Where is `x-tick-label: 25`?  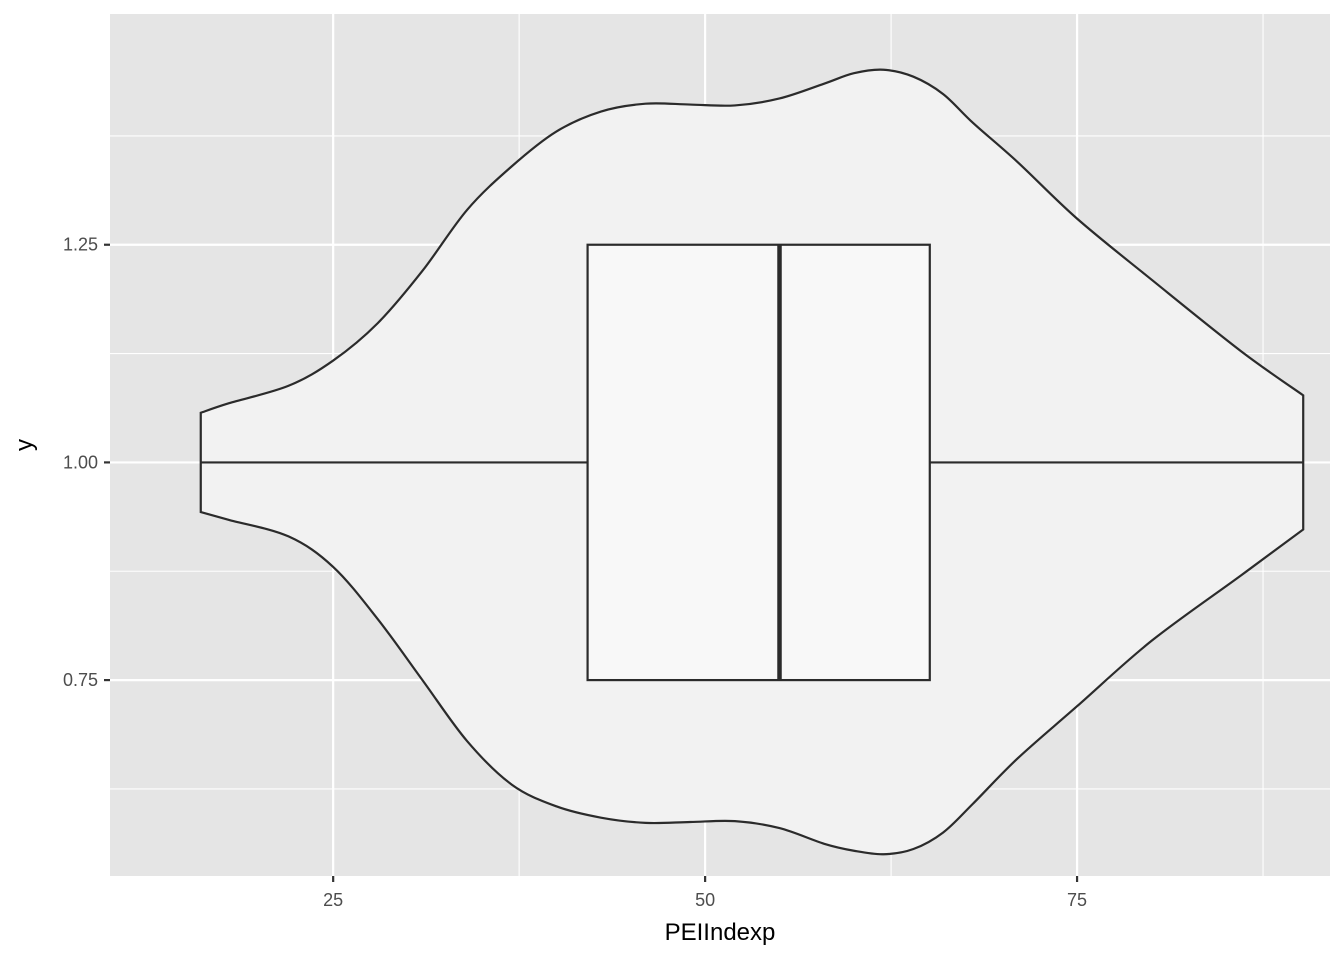 x-tick-label: 25 is located at coordinates (333, 900).